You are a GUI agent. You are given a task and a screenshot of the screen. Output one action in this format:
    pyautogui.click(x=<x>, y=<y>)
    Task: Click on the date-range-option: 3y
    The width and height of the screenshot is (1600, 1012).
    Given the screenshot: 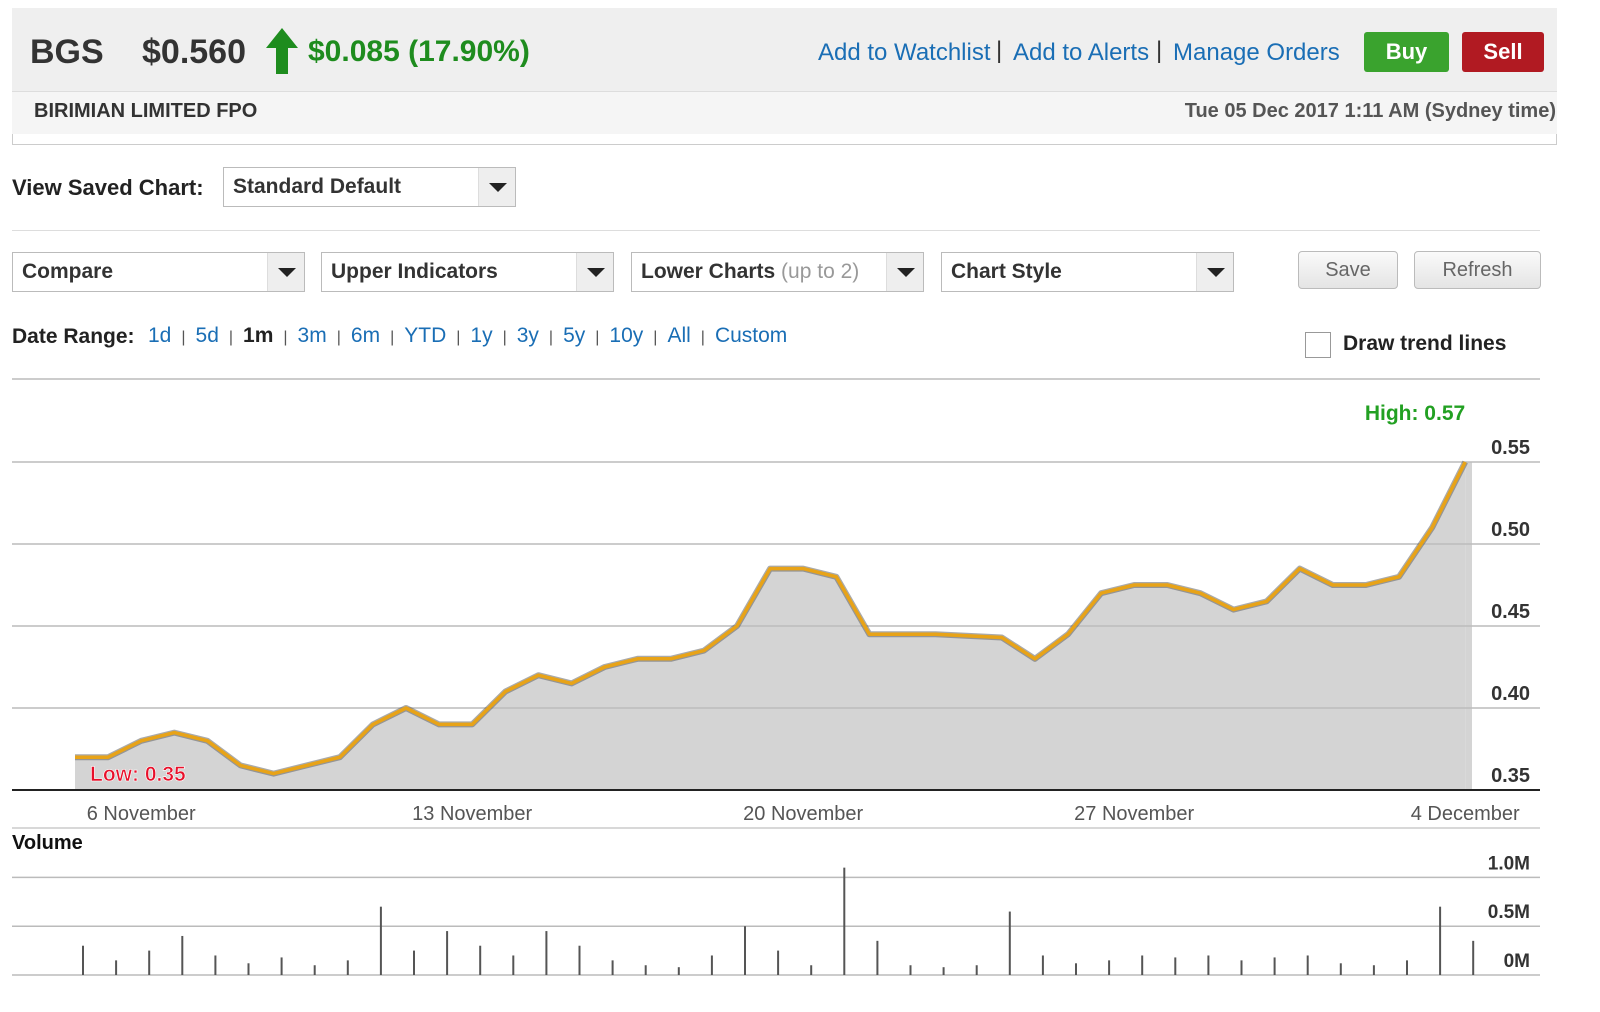 What is the action you would take?
    pyautogui.click(x=527, y=335)
    